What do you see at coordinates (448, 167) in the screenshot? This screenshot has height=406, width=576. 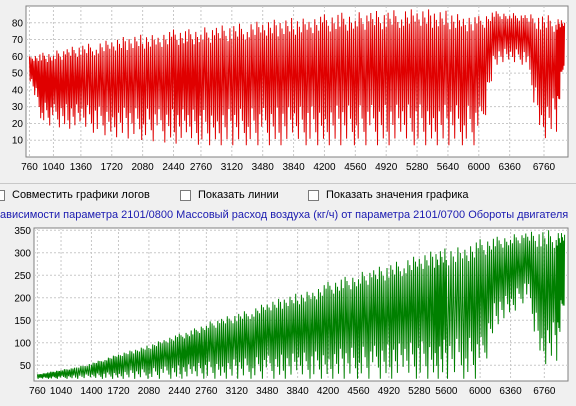 I see `top-x-tick-label: 5640` at bounding box center [448, 167].